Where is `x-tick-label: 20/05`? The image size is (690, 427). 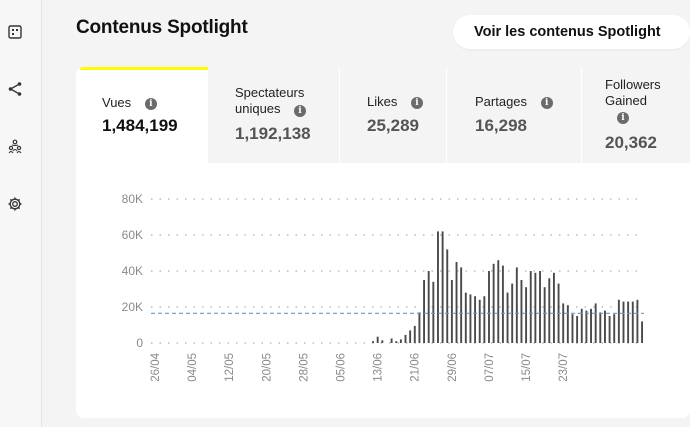 x-tick-label: 20/05 is located at coordinates (267, 367).